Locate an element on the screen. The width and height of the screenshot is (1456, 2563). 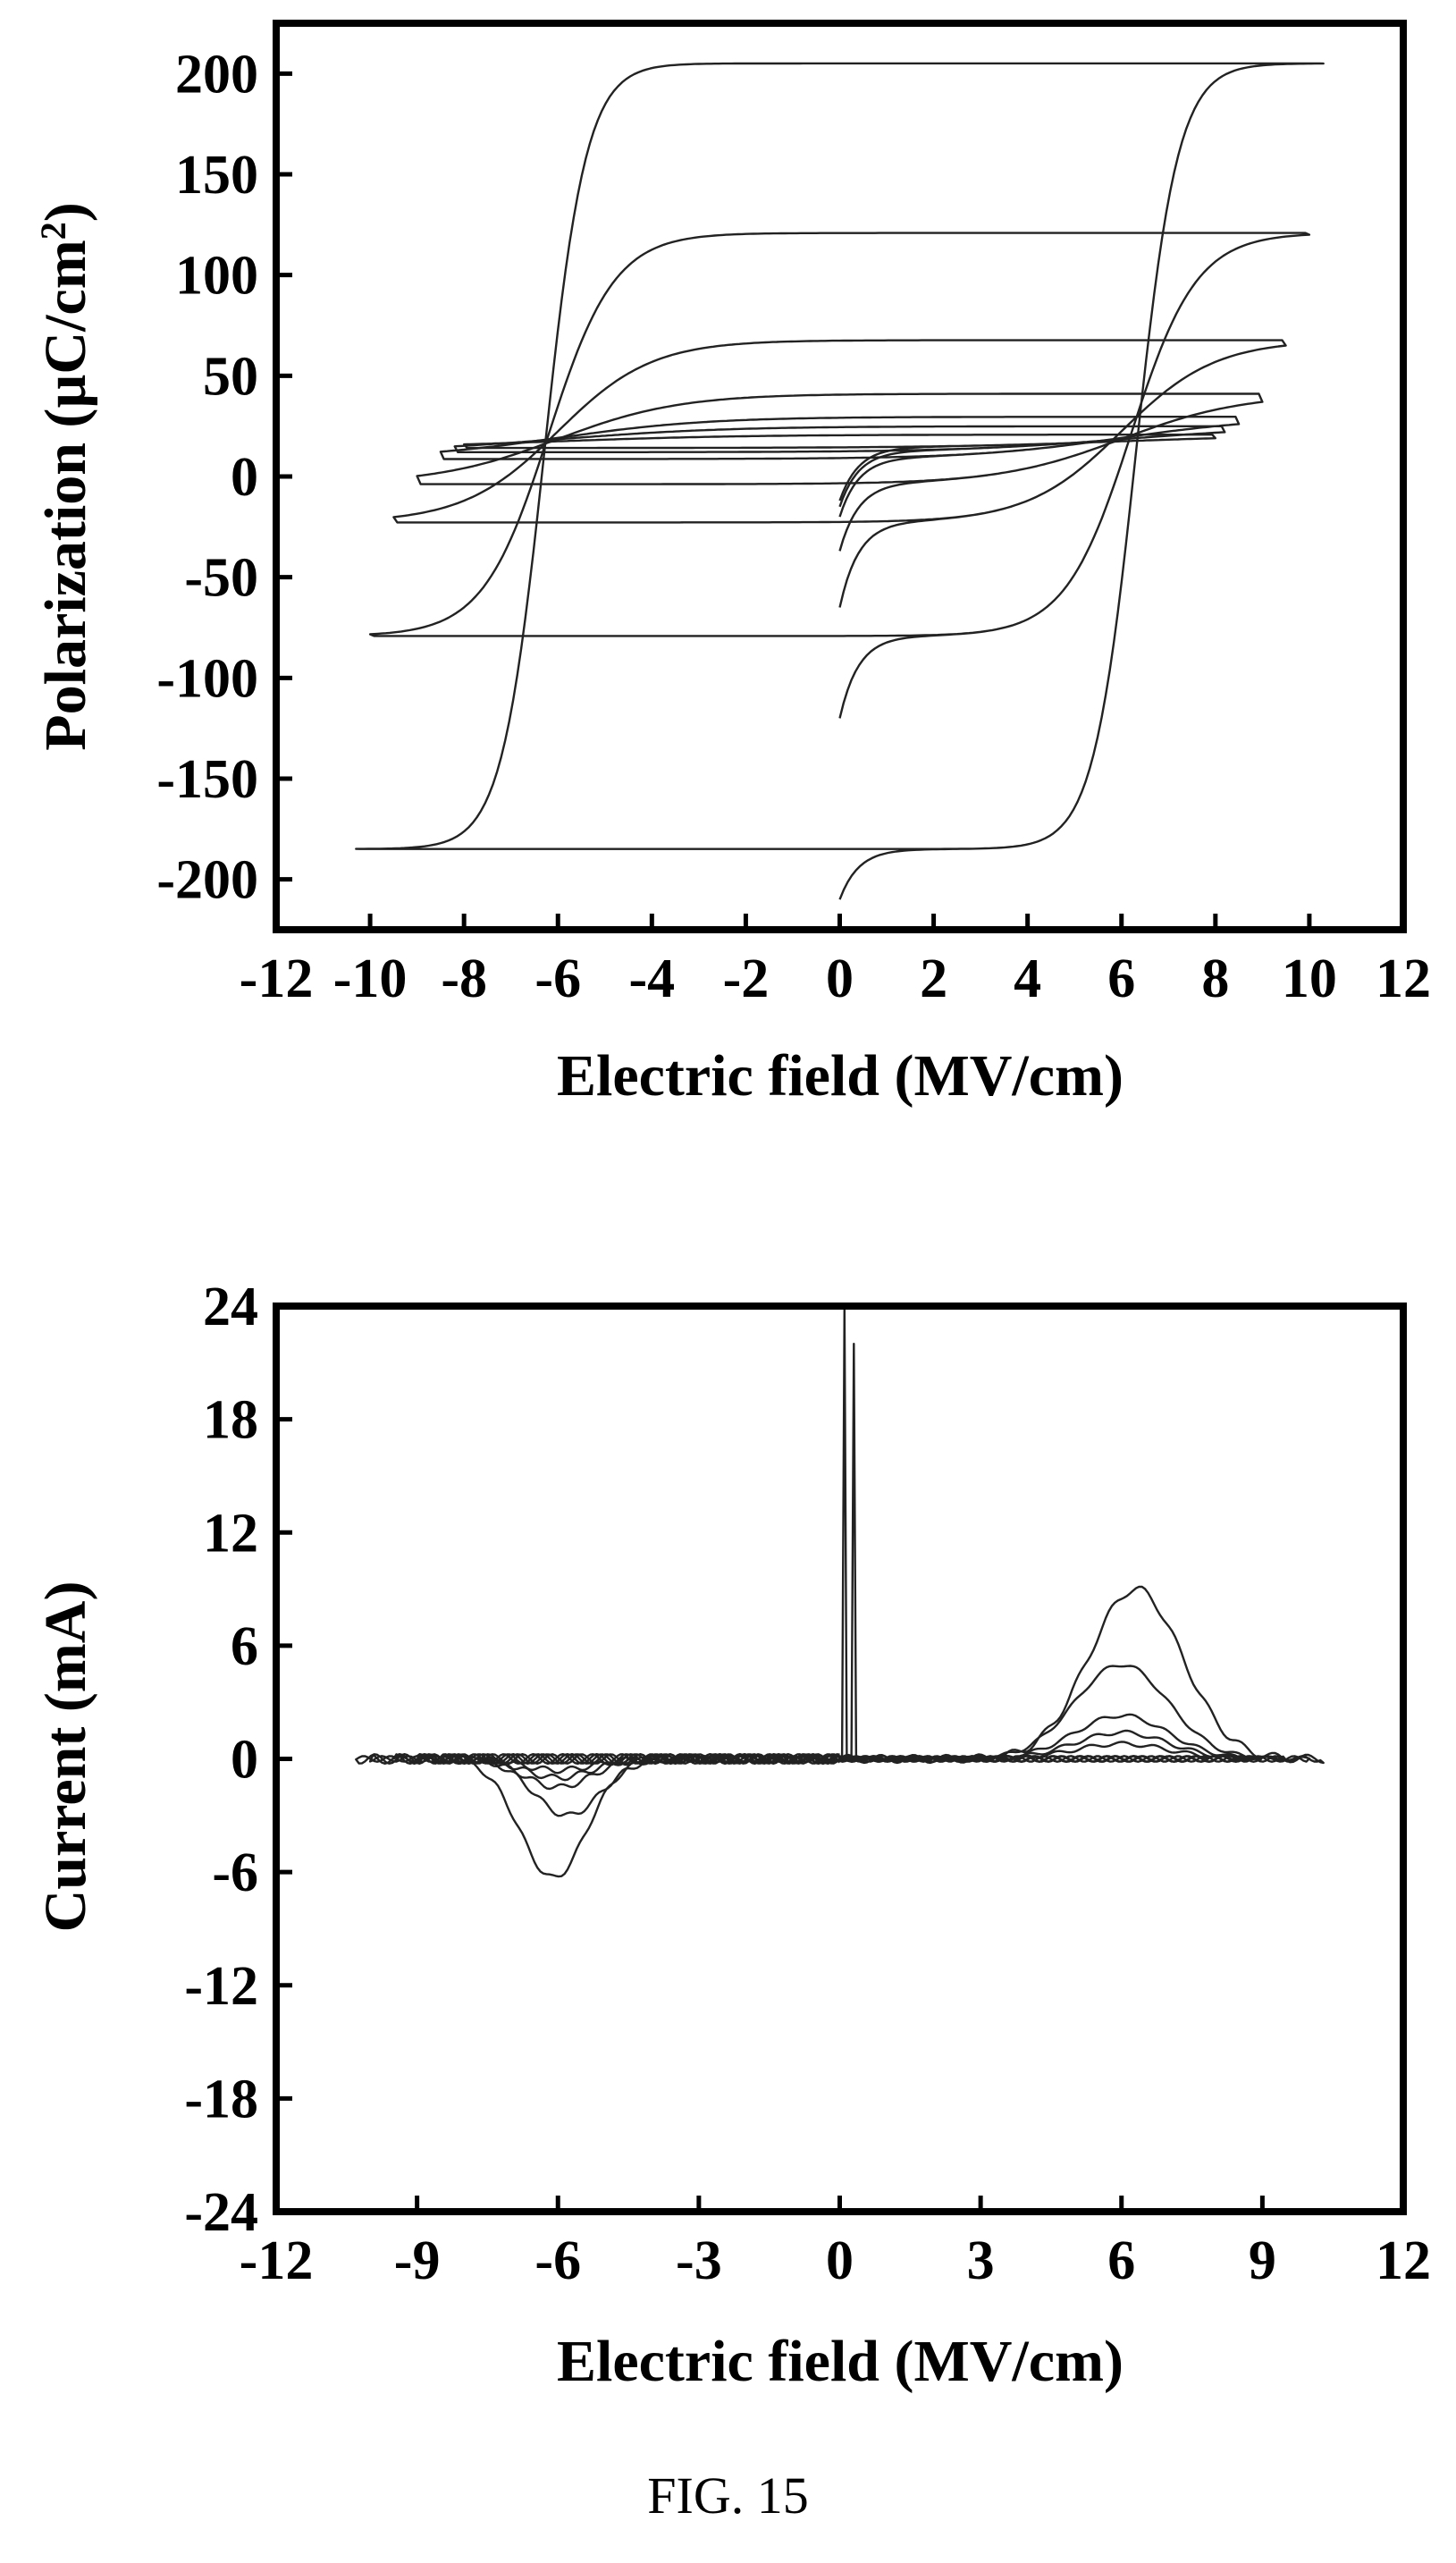
current-x-tick-label: 0 is located at coordinates (840, 2260).